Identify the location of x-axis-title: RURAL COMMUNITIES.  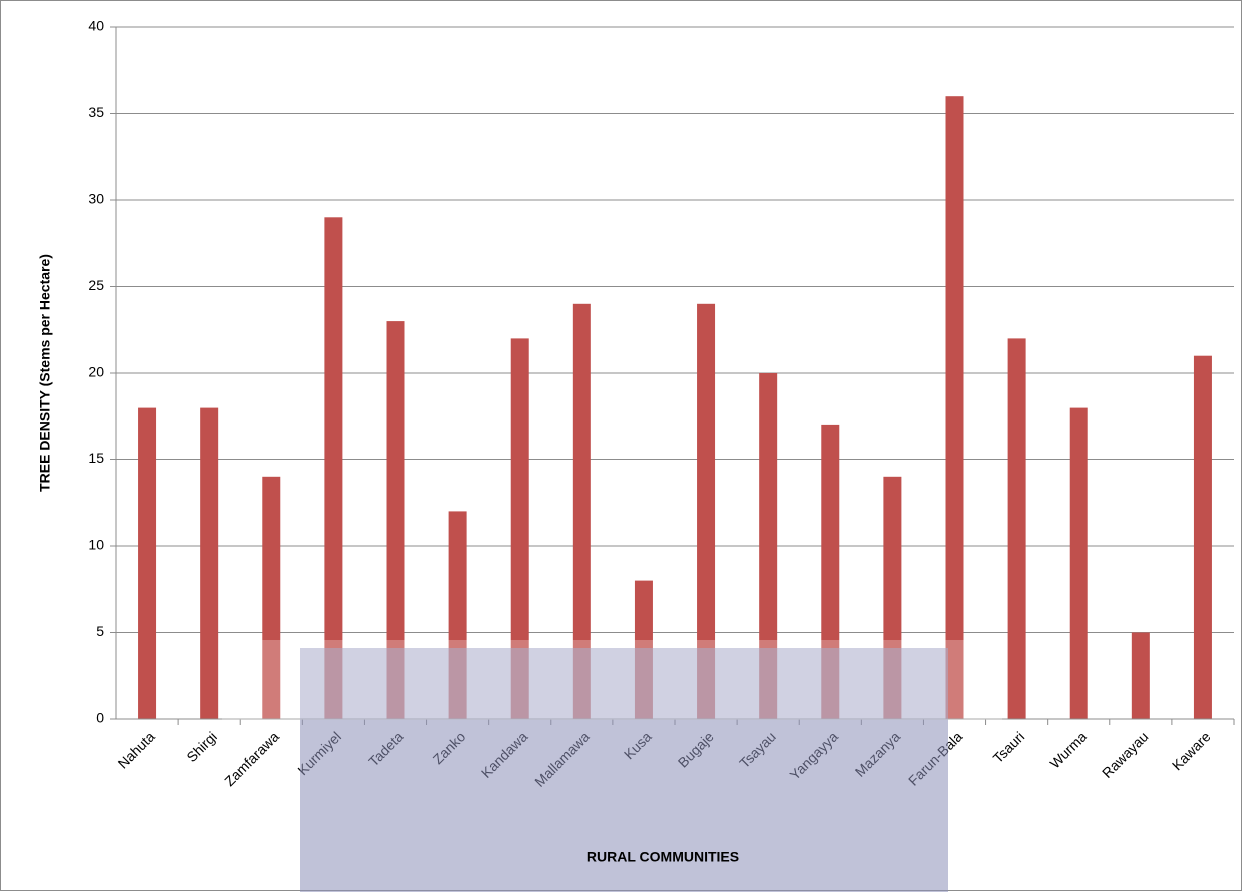
(663, 857).